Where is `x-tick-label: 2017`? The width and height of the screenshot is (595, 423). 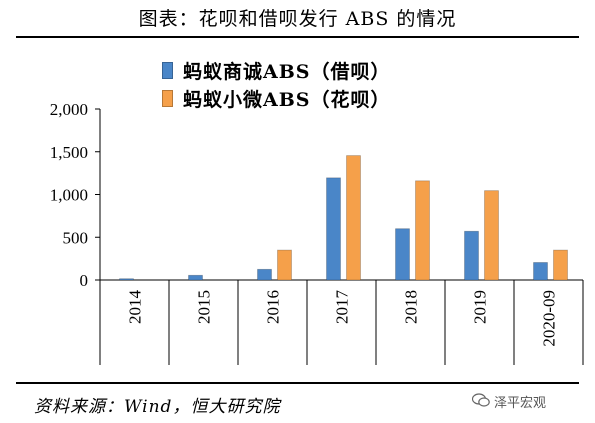 x-tick-label: 2017 is located at coordinates (342, 307).